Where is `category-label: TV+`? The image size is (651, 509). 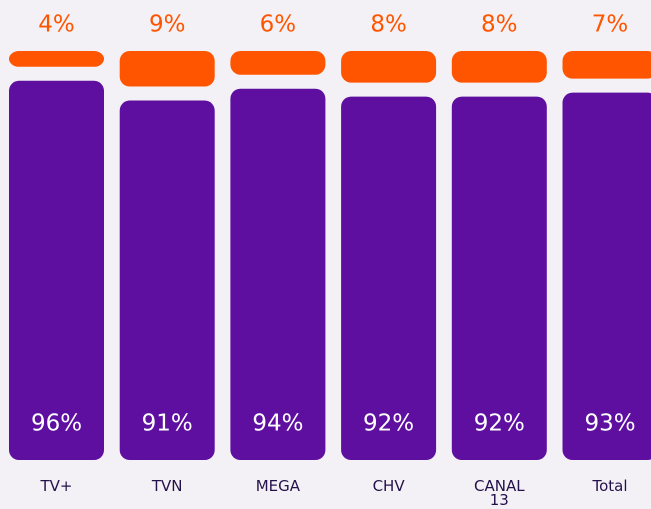
category-label: TV+ is located at coordinates (57, 486).